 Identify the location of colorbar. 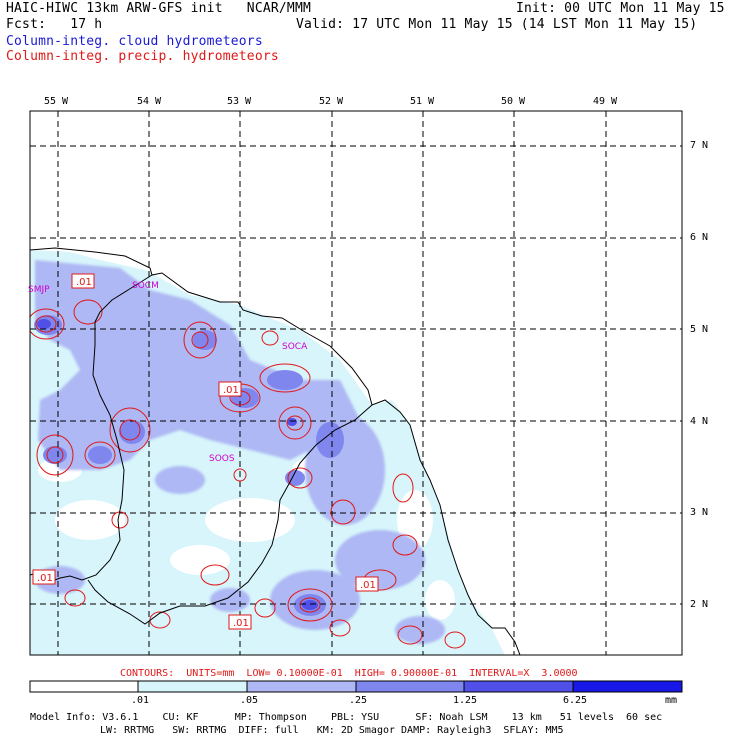
(356, 686).